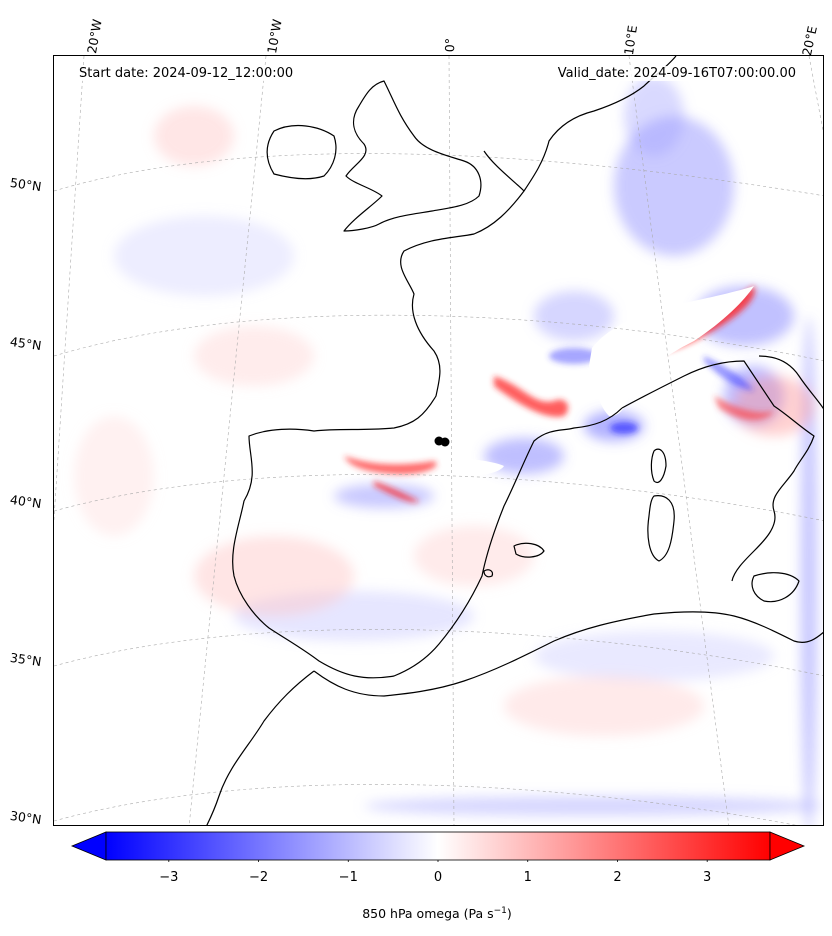 This screenshot has height=936, width=832. What do you see at coordinates (348, 877) in the screenshot?
I see `cb-tick-label: −1` at bounding box center [348, 877].